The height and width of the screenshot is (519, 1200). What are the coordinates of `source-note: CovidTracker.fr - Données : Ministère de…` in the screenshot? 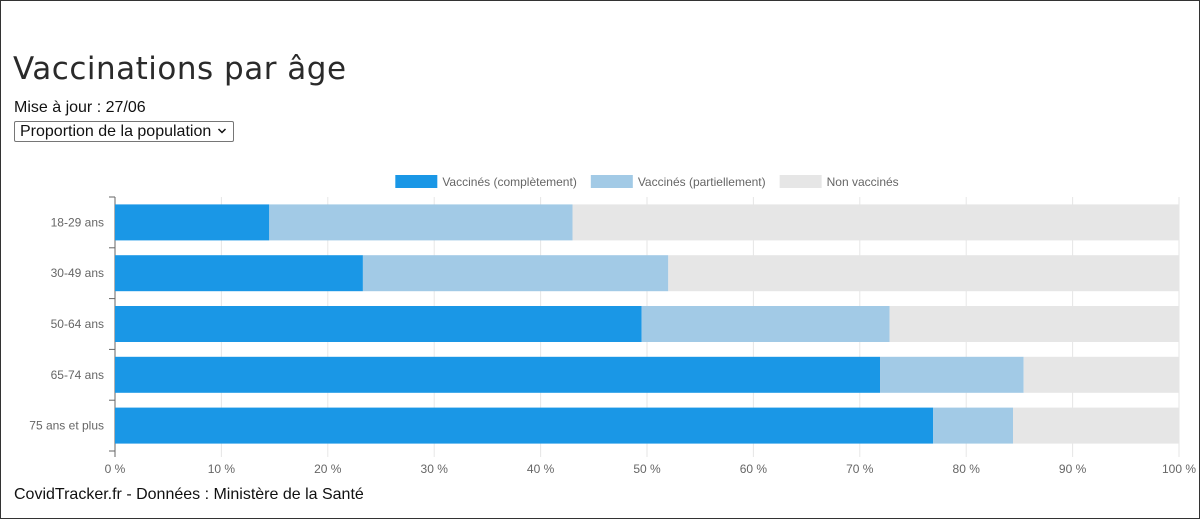 It's located at (189, 494).